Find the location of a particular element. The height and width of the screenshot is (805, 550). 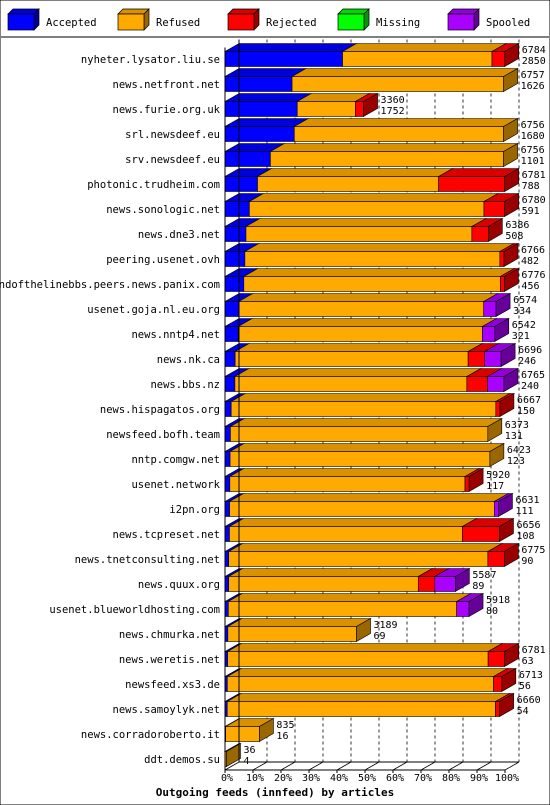

row-label: nyheter.lysator.liu.se is located at coordinates (150, 60).